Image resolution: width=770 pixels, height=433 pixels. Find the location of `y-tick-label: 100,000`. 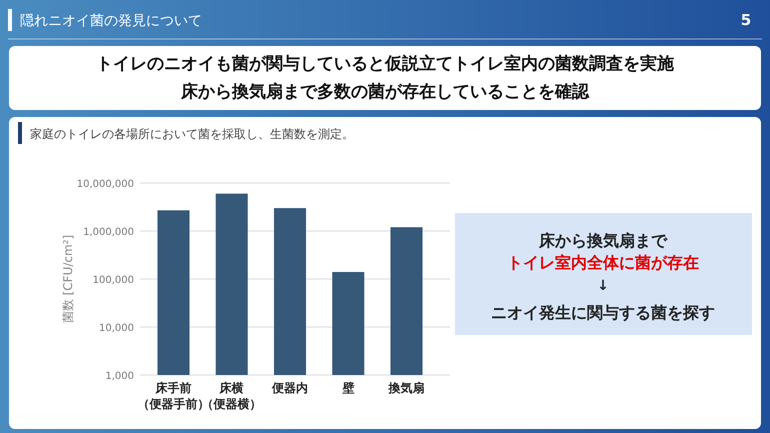

y-tick-label: 100,000 is located at coordinates (113, 280).